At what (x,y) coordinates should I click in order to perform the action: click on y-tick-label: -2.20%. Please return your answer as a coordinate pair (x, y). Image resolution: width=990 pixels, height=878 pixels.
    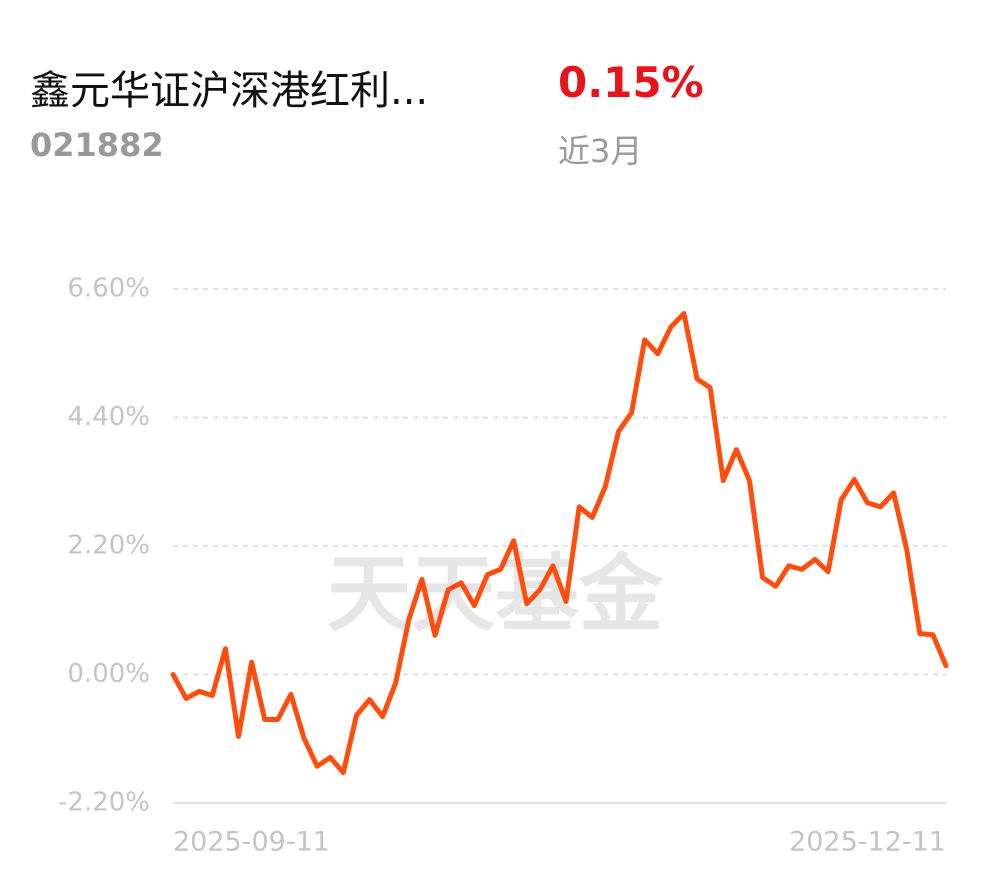
    Looking at the image, I should click on (104, 803).